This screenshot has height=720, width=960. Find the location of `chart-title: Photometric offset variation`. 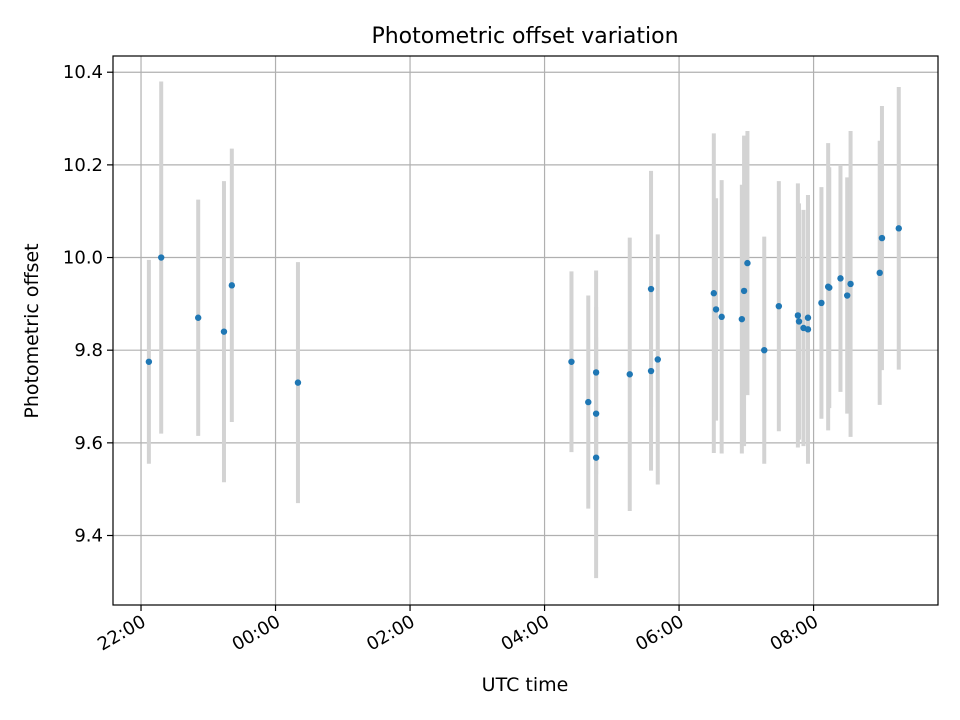

chart-title: Photometric offset variation is located at coordinates (524, 36).